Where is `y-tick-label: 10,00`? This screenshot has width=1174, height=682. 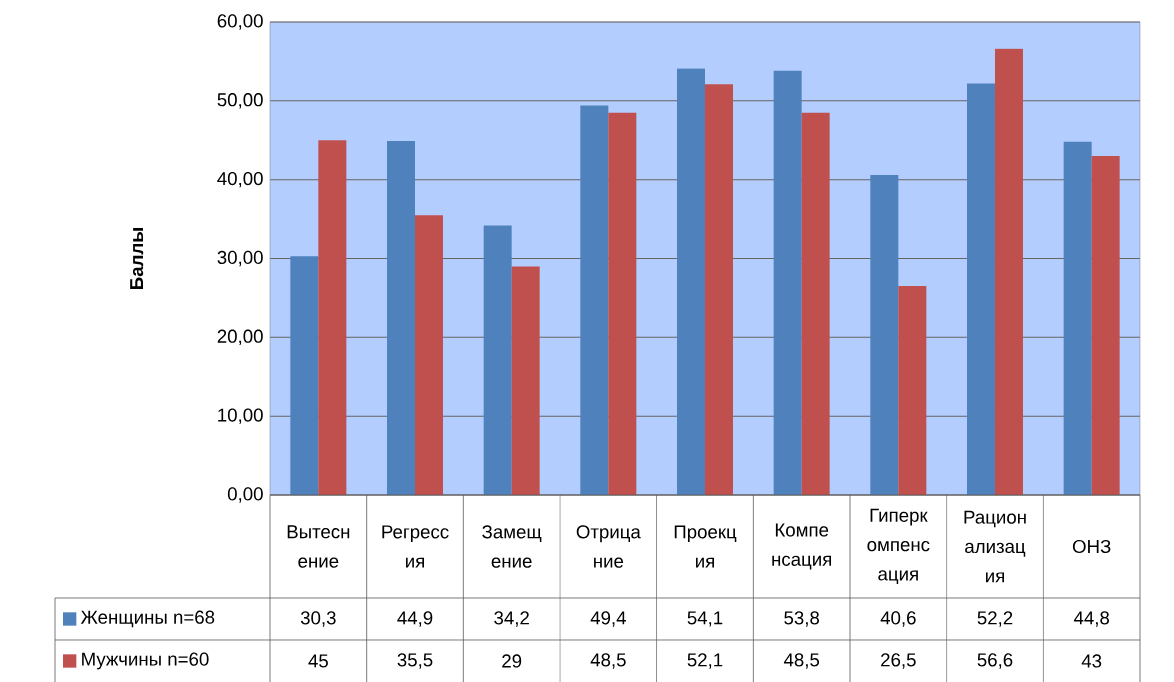 y-tick-label: 10,00 is located at coordinates (240, 416).